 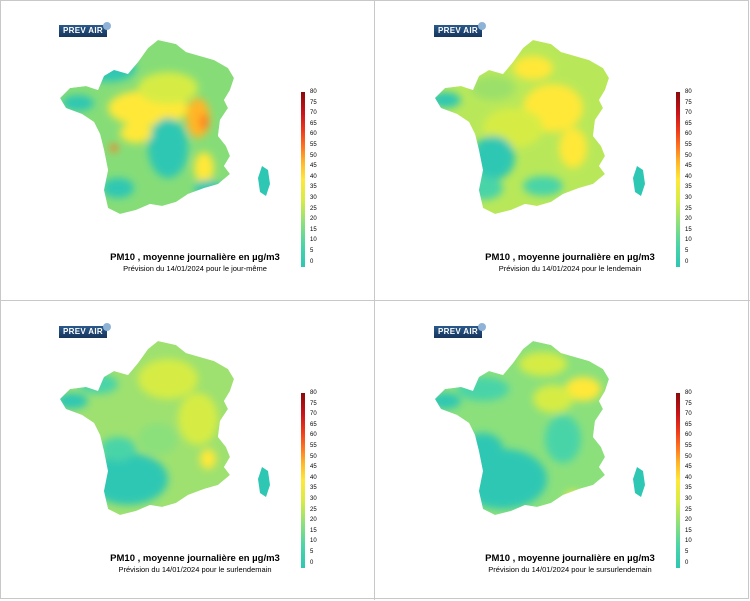 What do you see at coordinates (688, 393) in the screenshot?
I see `scale-tick-label: 80` at bounding box center [688, 393].